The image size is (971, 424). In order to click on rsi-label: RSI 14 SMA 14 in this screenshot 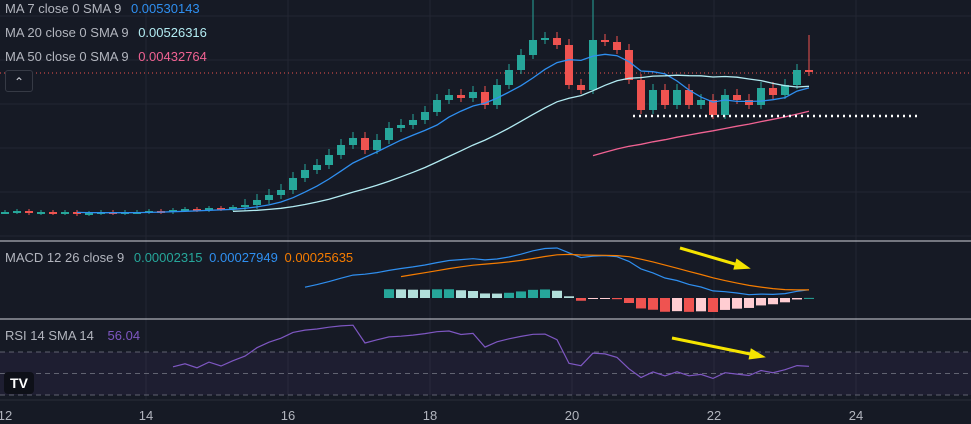, I will do `click(49, 335)`.